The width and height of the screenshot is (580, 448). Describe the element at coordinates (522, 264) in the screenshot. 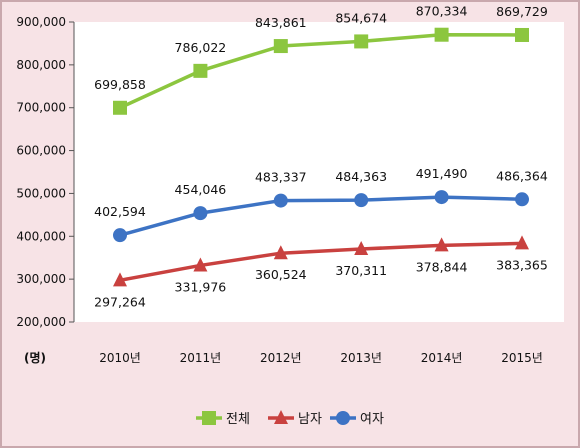

I see `data-label: 383,365` at that location.